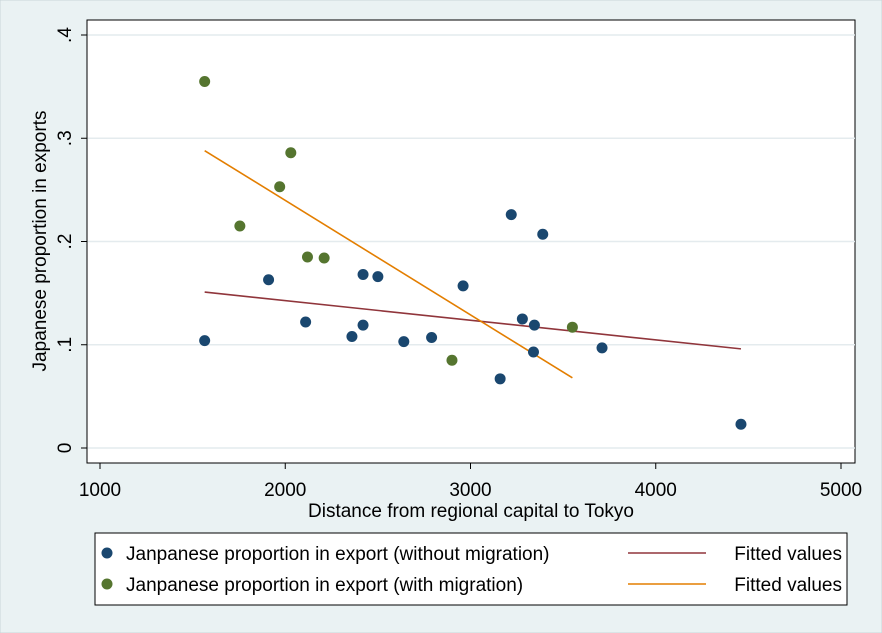 The width and height of the screenshot is (882, 633). What do you see at coordinates (656, 490) in the screenshot?
I see `x-tick-label: 4000` at bounding box center [656, 490].